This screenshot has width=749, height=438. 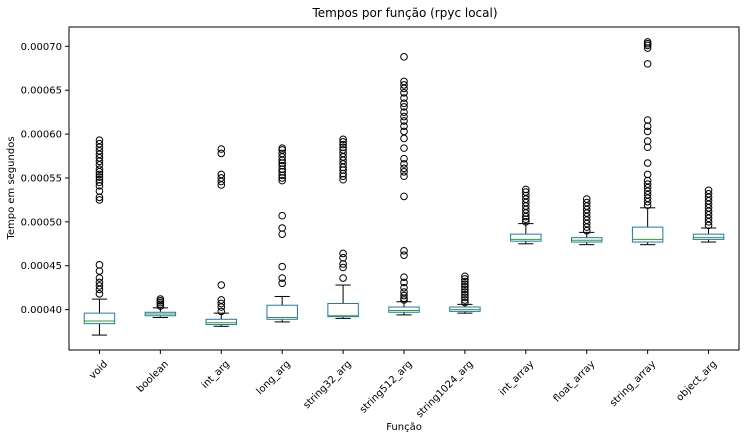 What do you see at coordinates (41, 135) in the screenshot?
I see `y-tick-label: 0.00060` at bounding box center [41, 135].